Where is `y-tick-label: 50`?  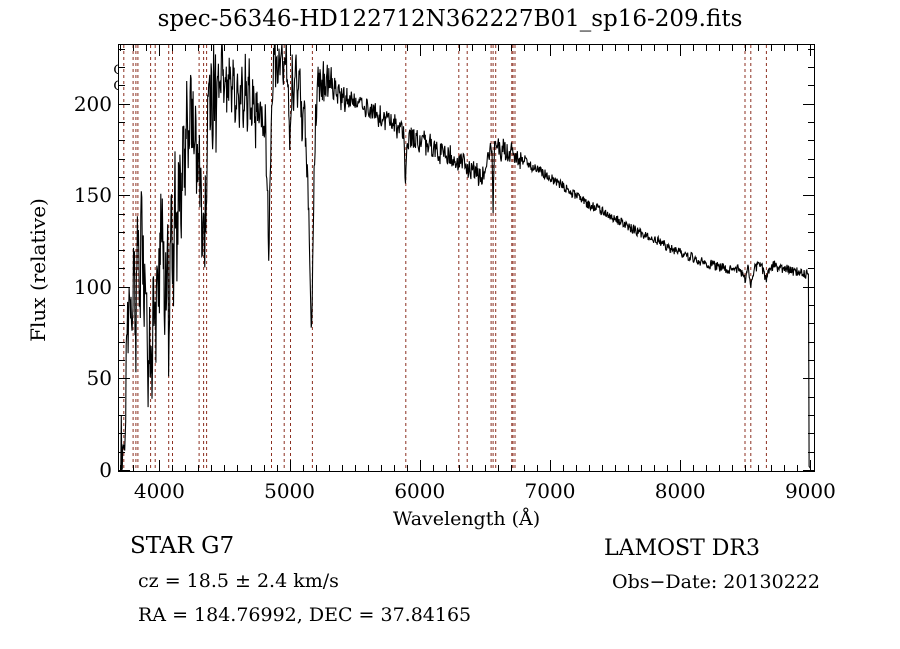 y-tick-label: 50 is located at coordinates (99, 378).